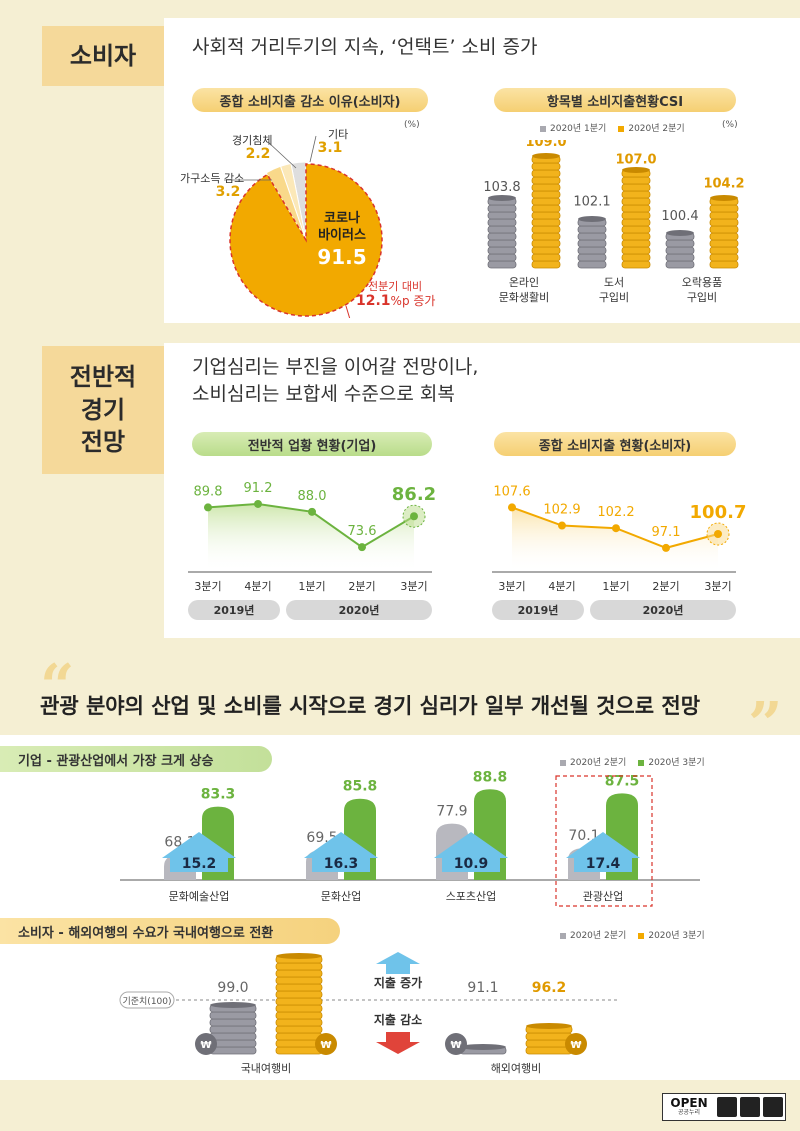  Describe the element at coordinates (341, 257) in the screenshot. I see `pie-value-0: 91.5` at that location.